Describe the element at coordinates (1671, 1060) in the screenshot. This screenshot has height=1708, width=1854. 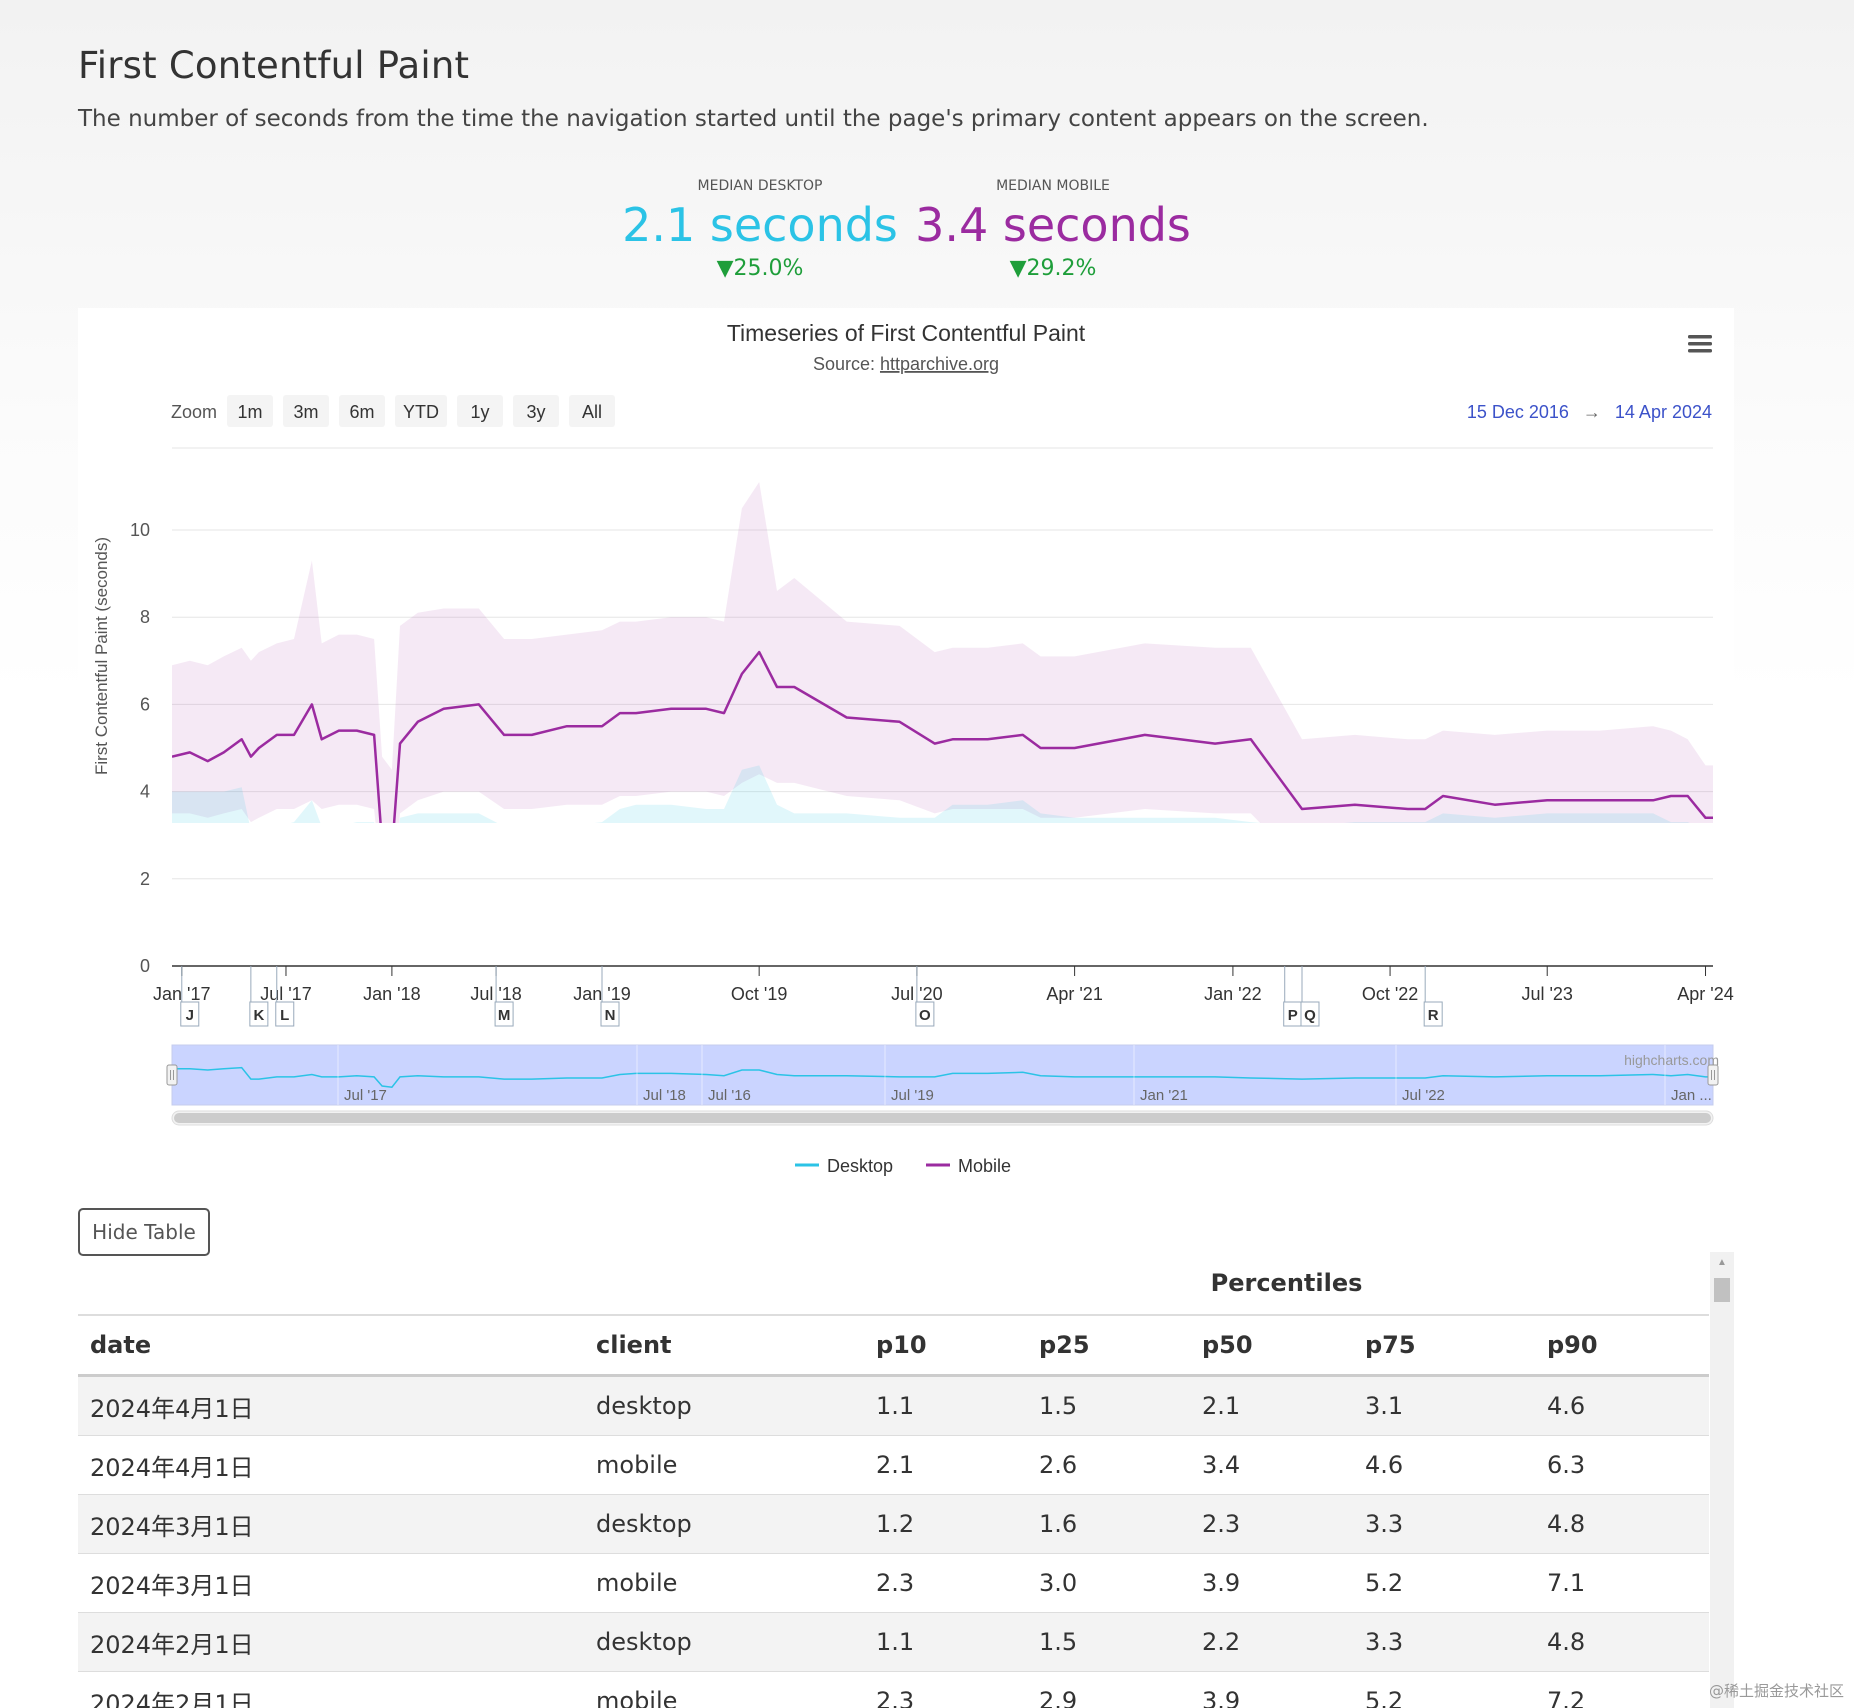
I see `highcharts-credits: highcharts.com` at that location.